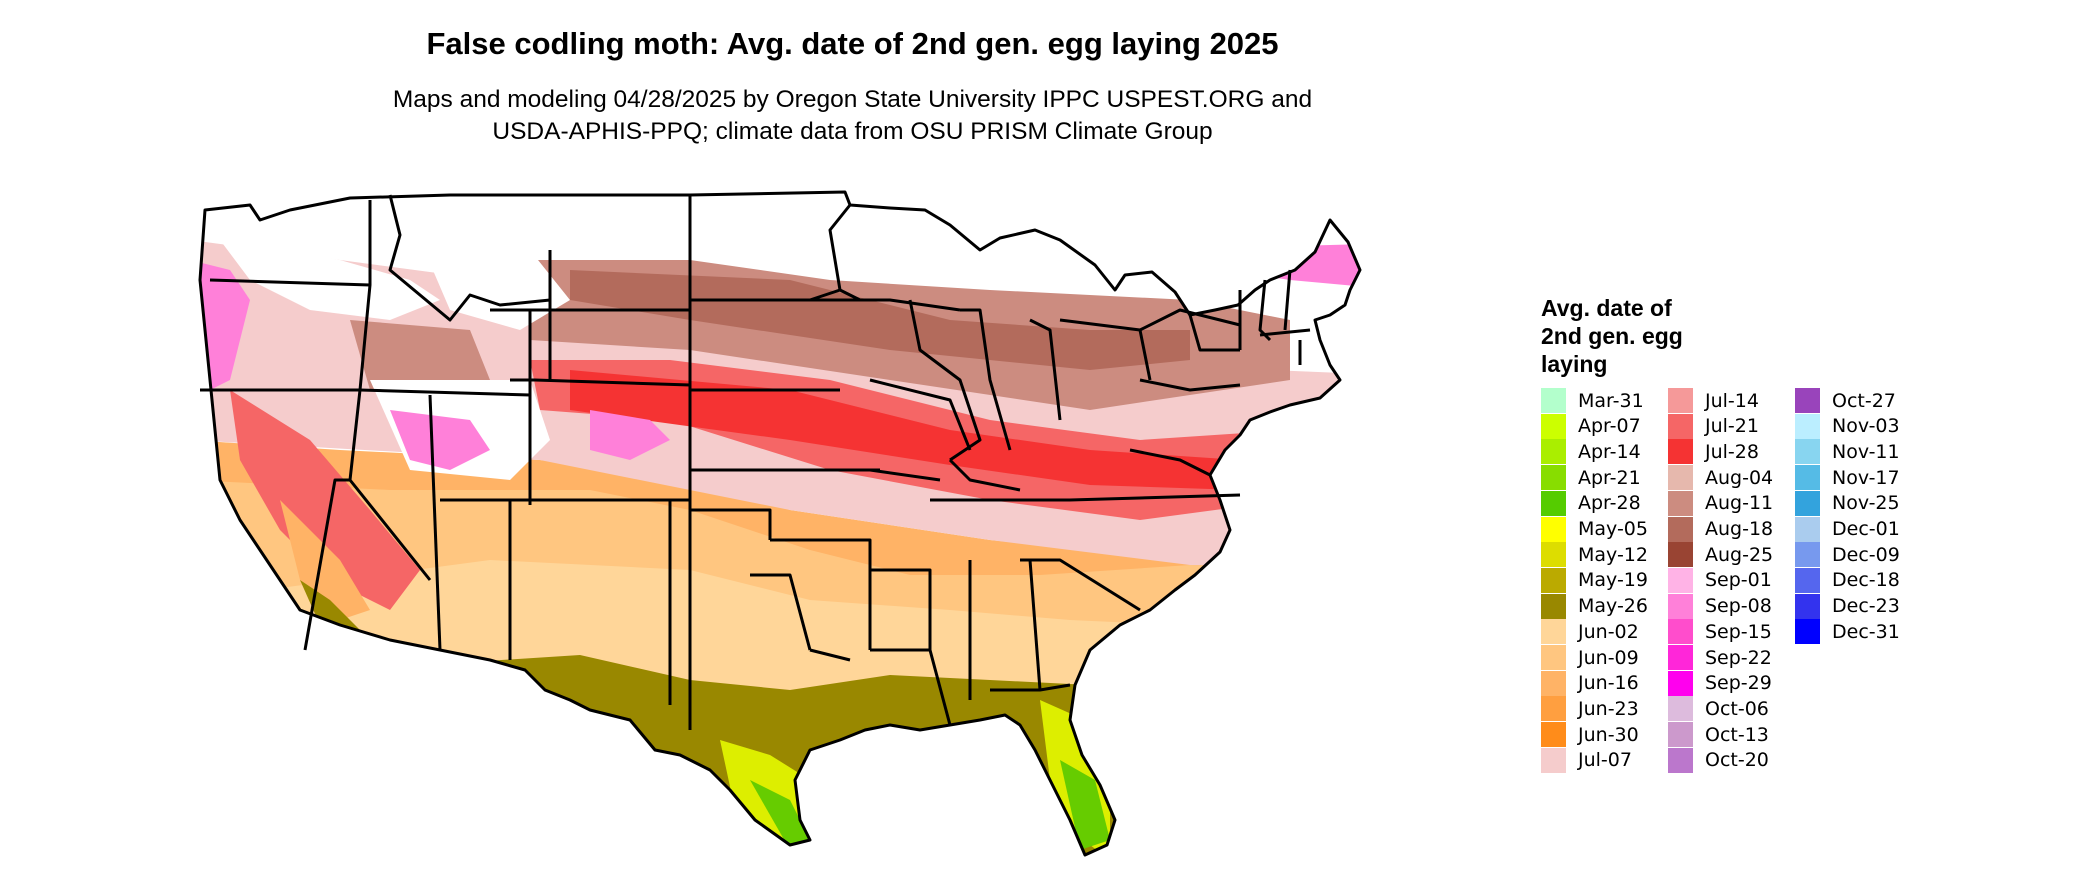 The image size is (2100, 892). What do you see at coordinates (1720, 683) in the screenshot?
I see `legend-item: Sep-29` at bounding box center [1720, 683].